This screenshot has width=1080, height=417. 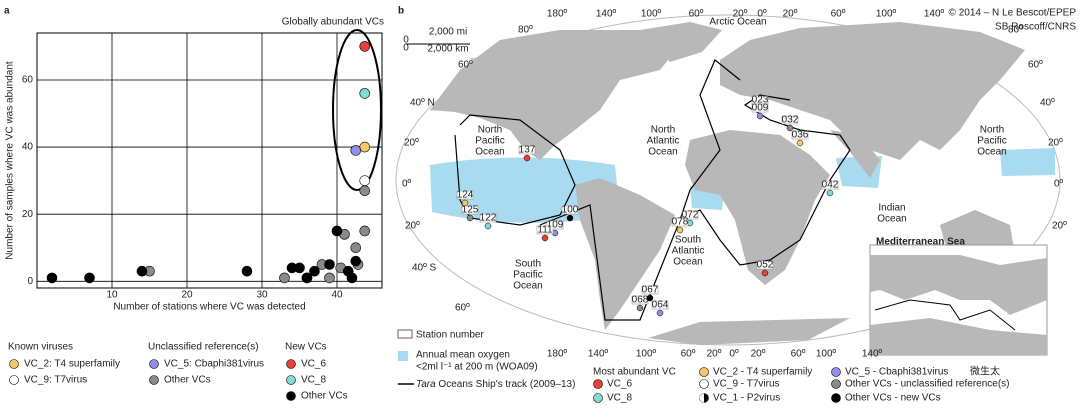 I want to click on oxygen-legend-box, so click(x=403, y=356).